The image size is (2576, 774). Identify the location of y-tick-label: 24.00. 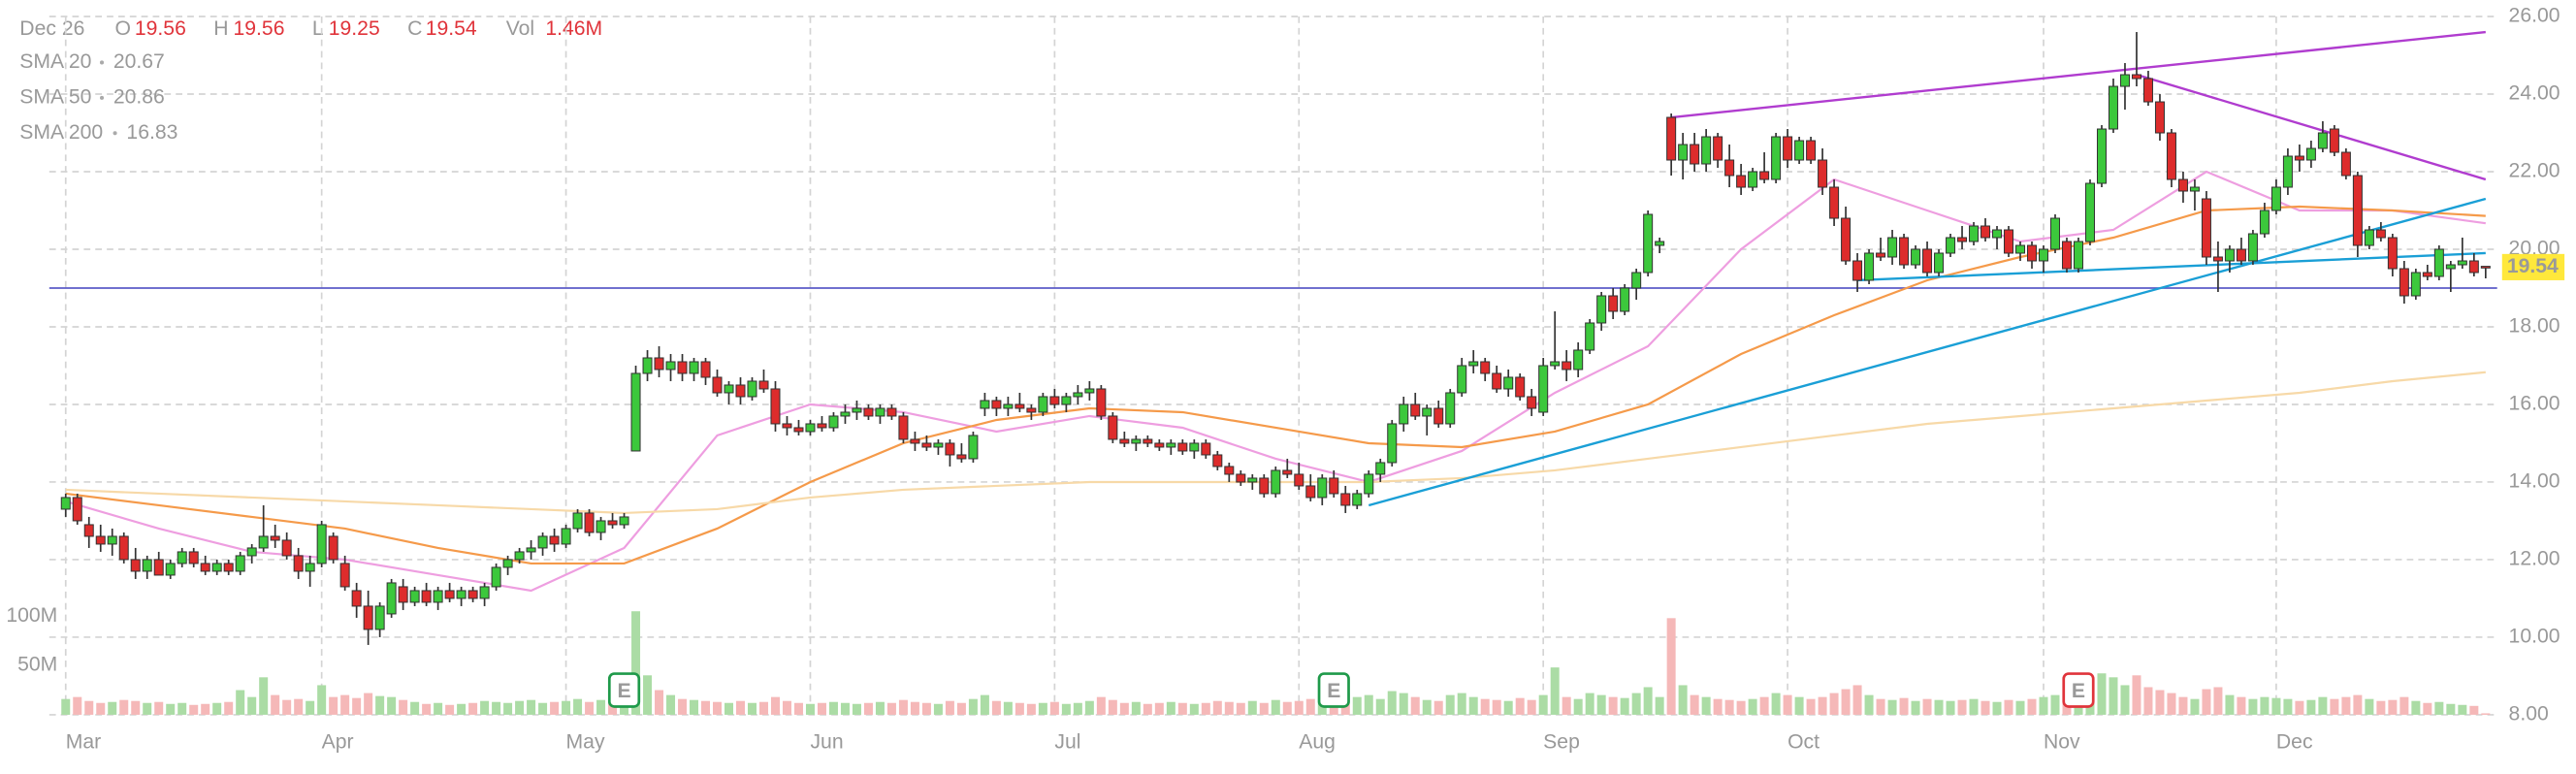
(2534, 94).